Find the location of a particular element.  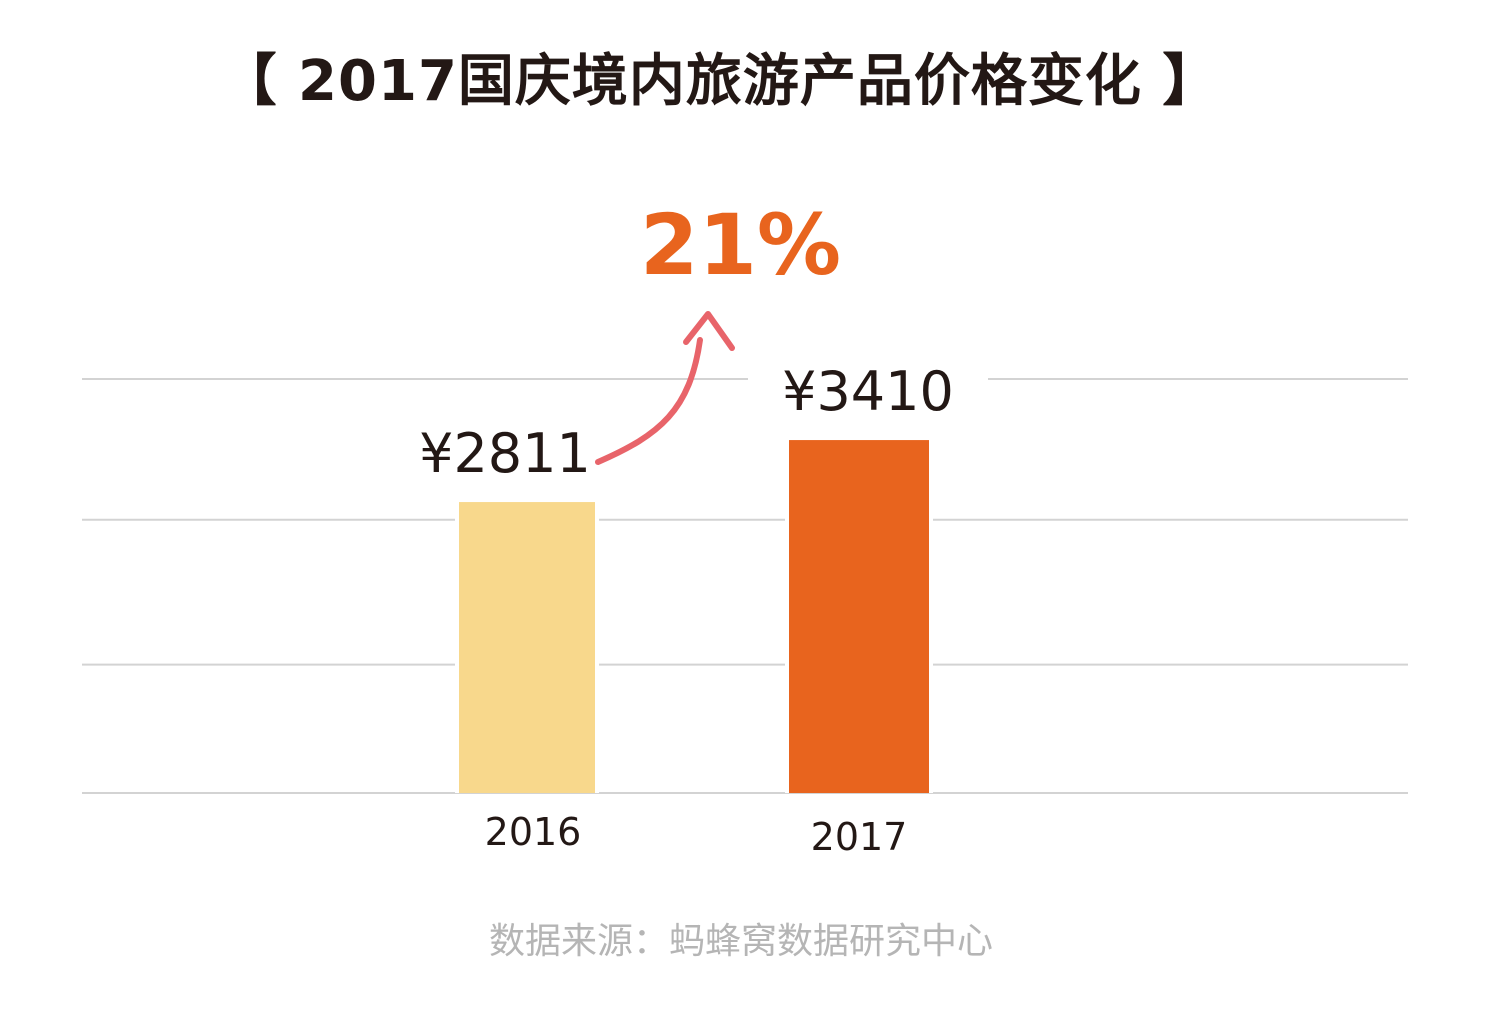

x-tick-labels: 2016 2017 is located at coordinates (696, 834).